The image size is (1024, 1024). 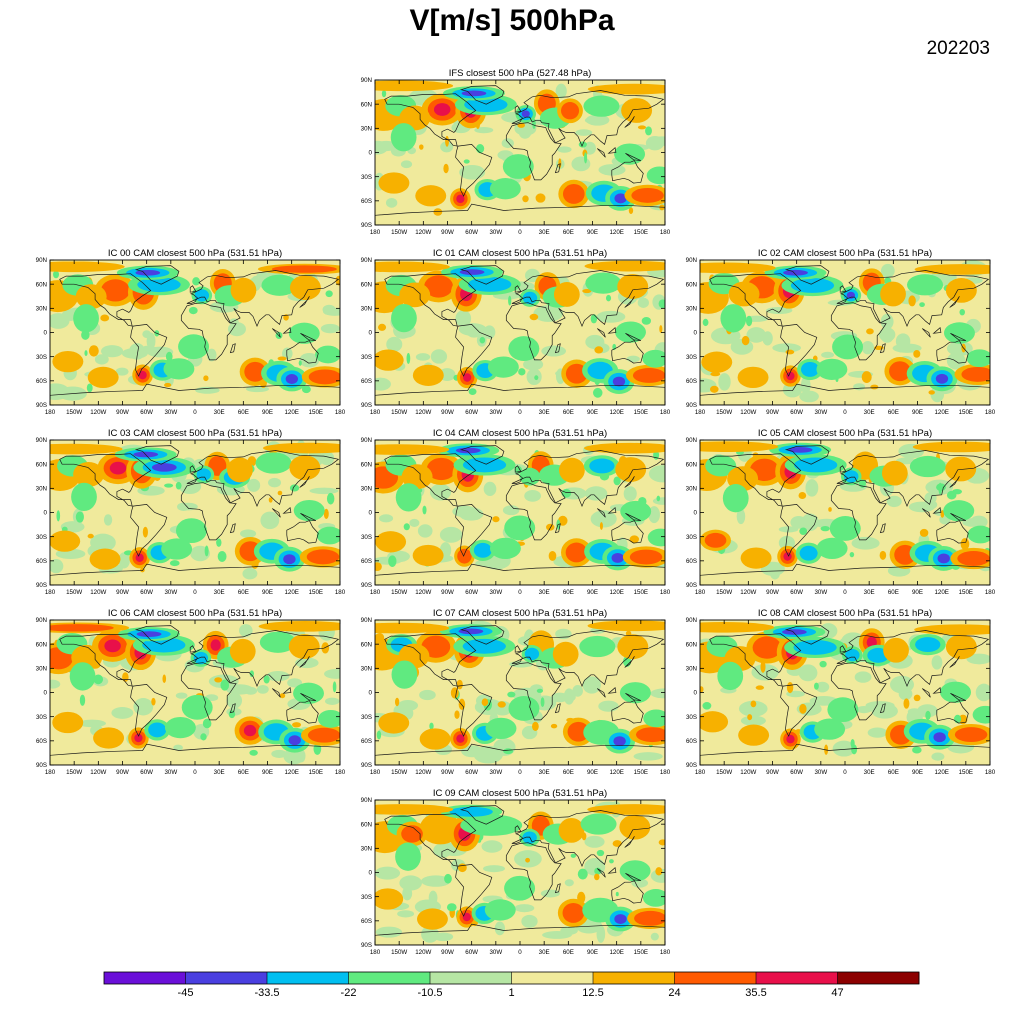 What do you see at coordinates (423, 772) in the screenshot?
I see `lon-tick-label: 120W` at bounding box center [423, 772].